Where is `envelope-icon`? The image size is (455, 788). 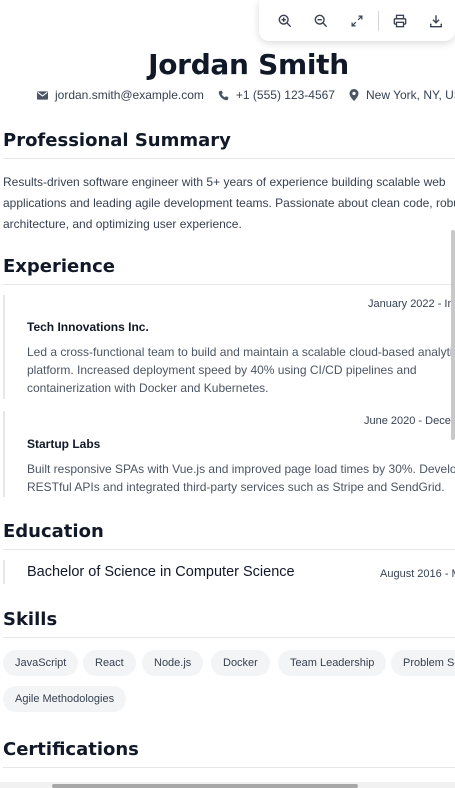 envelope-icon is located at coordinates (42, 95).